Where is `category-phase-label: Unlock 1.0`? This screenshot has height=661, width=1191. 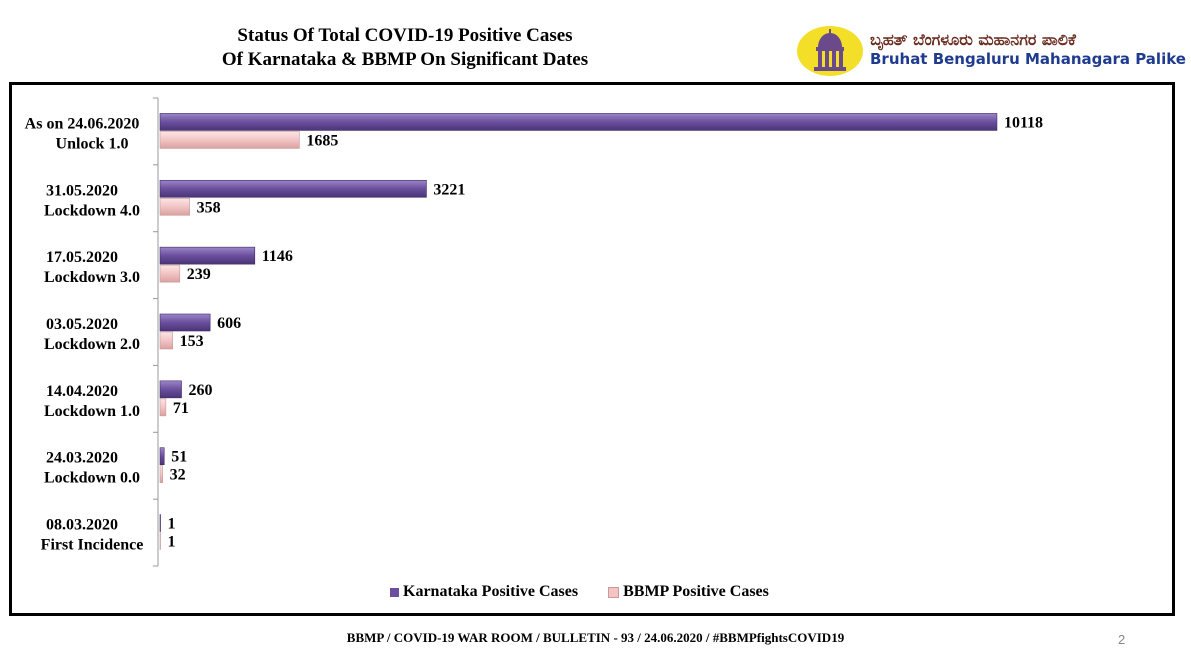 category-phase-label: Unlock 1.0 is located at coordinates (92, 143).